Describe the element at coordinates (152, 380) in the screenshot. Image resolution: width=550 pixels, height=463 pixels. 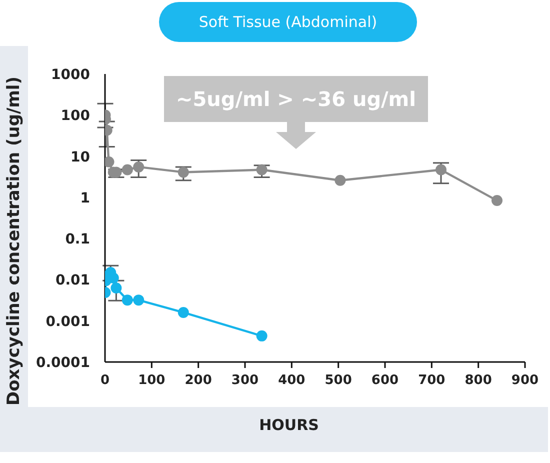
I see `x-tick-label: 100` at that location.